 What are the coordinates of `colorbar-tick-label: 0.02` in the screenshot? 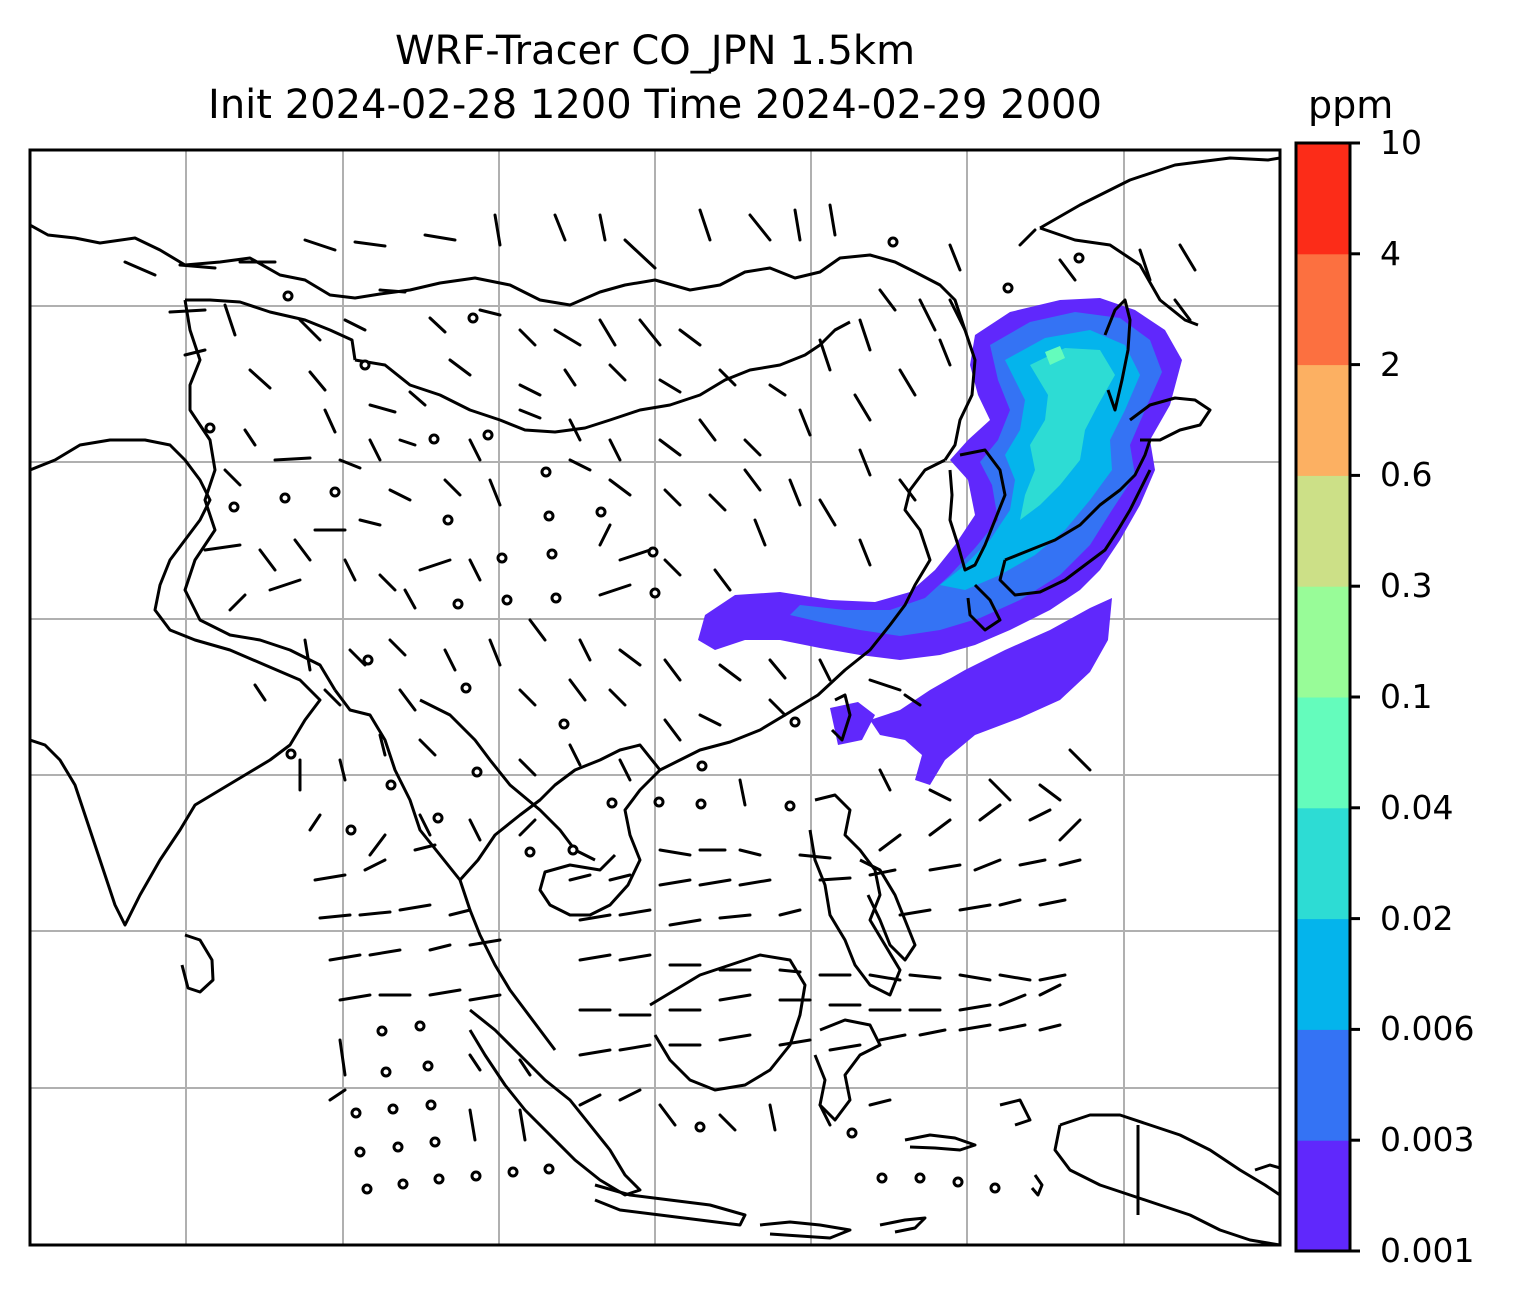 It's located at (1417, 918).